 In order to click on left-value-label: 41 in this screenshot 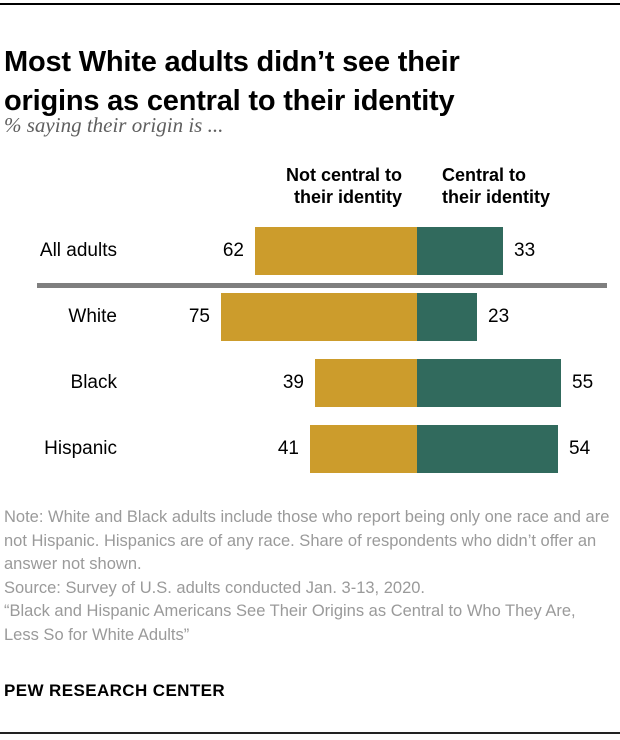, I will do `click(288, 448)`.